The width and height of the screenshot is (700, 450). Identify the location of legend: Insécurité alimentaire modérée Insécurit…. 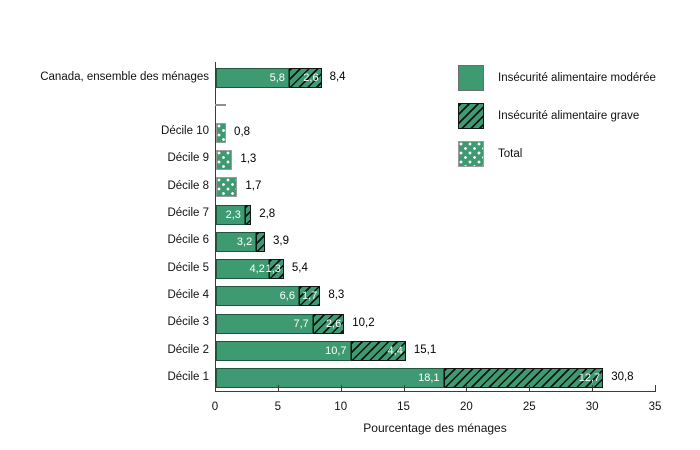
(557, 116).